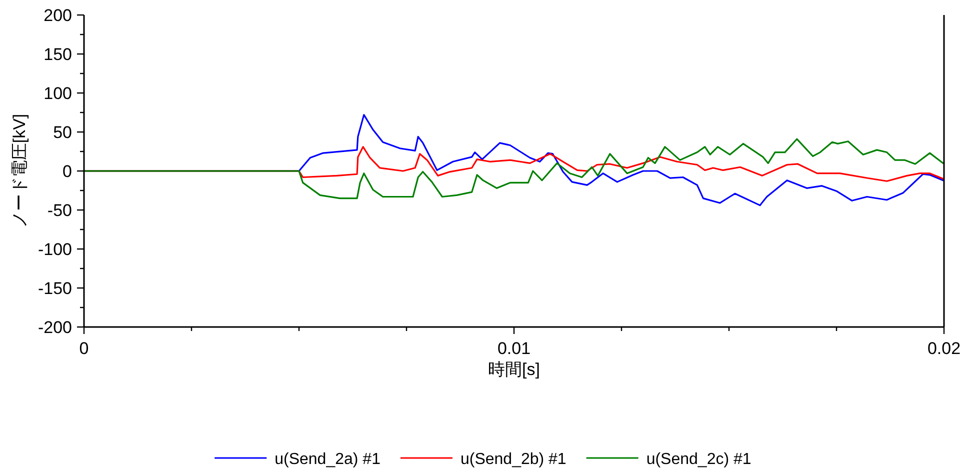 This screenshot has width=966, height=473. I want to click on x-tick-label: 0.02, so click(944, 348).